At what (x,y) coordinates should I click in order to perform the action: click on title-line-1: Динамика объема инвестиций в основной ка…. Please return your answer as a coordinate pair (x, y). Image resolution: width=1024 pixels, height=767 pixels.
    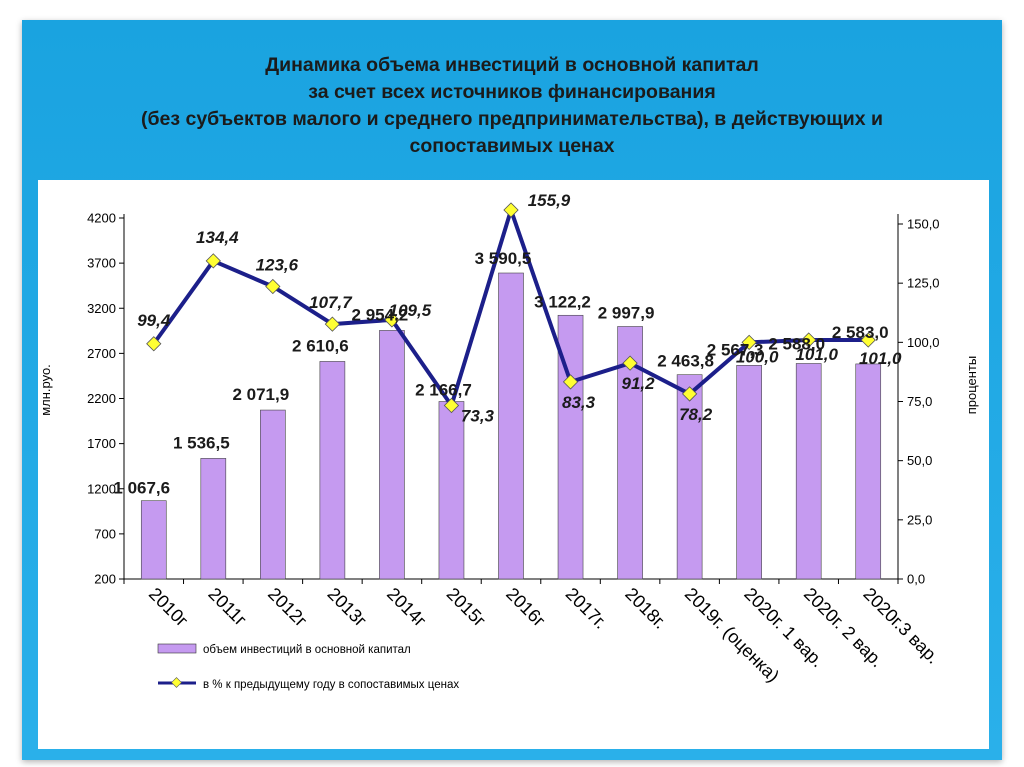
    Looking at the image, I should click on (512, 65).